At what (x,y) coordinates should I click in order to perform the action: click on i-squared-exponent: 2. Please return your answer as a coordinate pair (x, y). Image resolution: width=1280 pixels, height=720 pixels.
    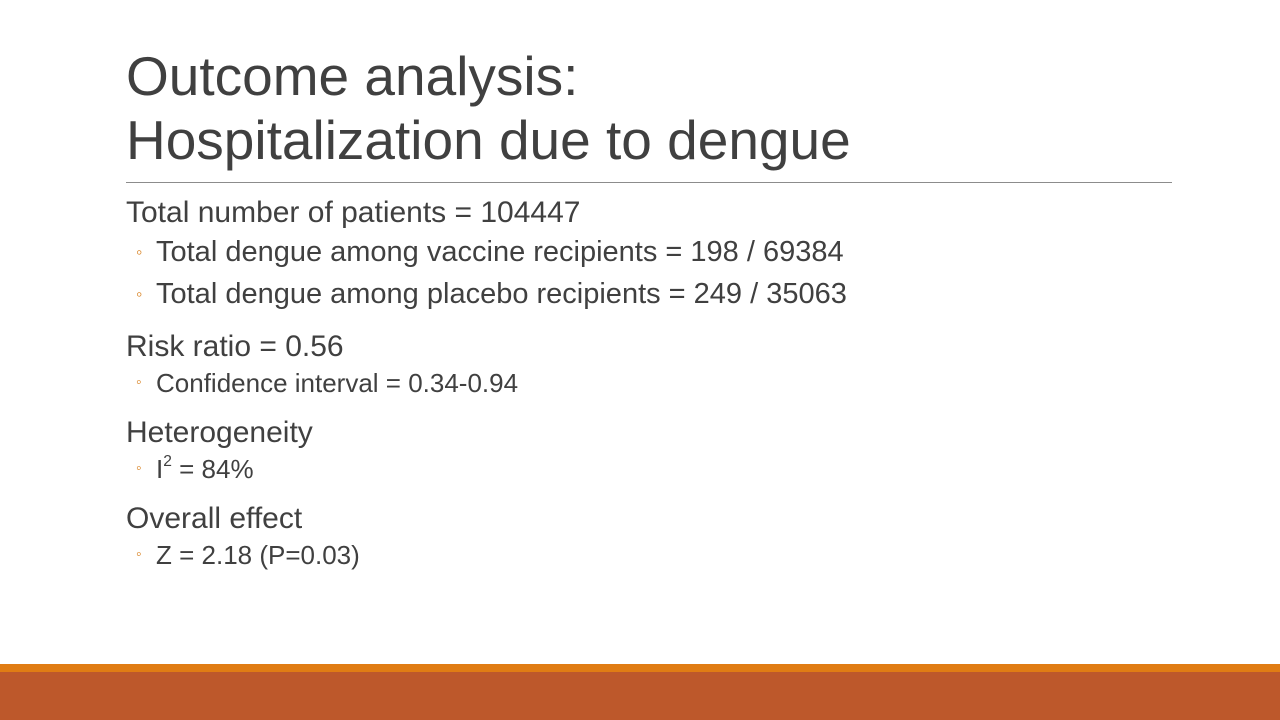
    Looking at the image, I should click on (167, 462).